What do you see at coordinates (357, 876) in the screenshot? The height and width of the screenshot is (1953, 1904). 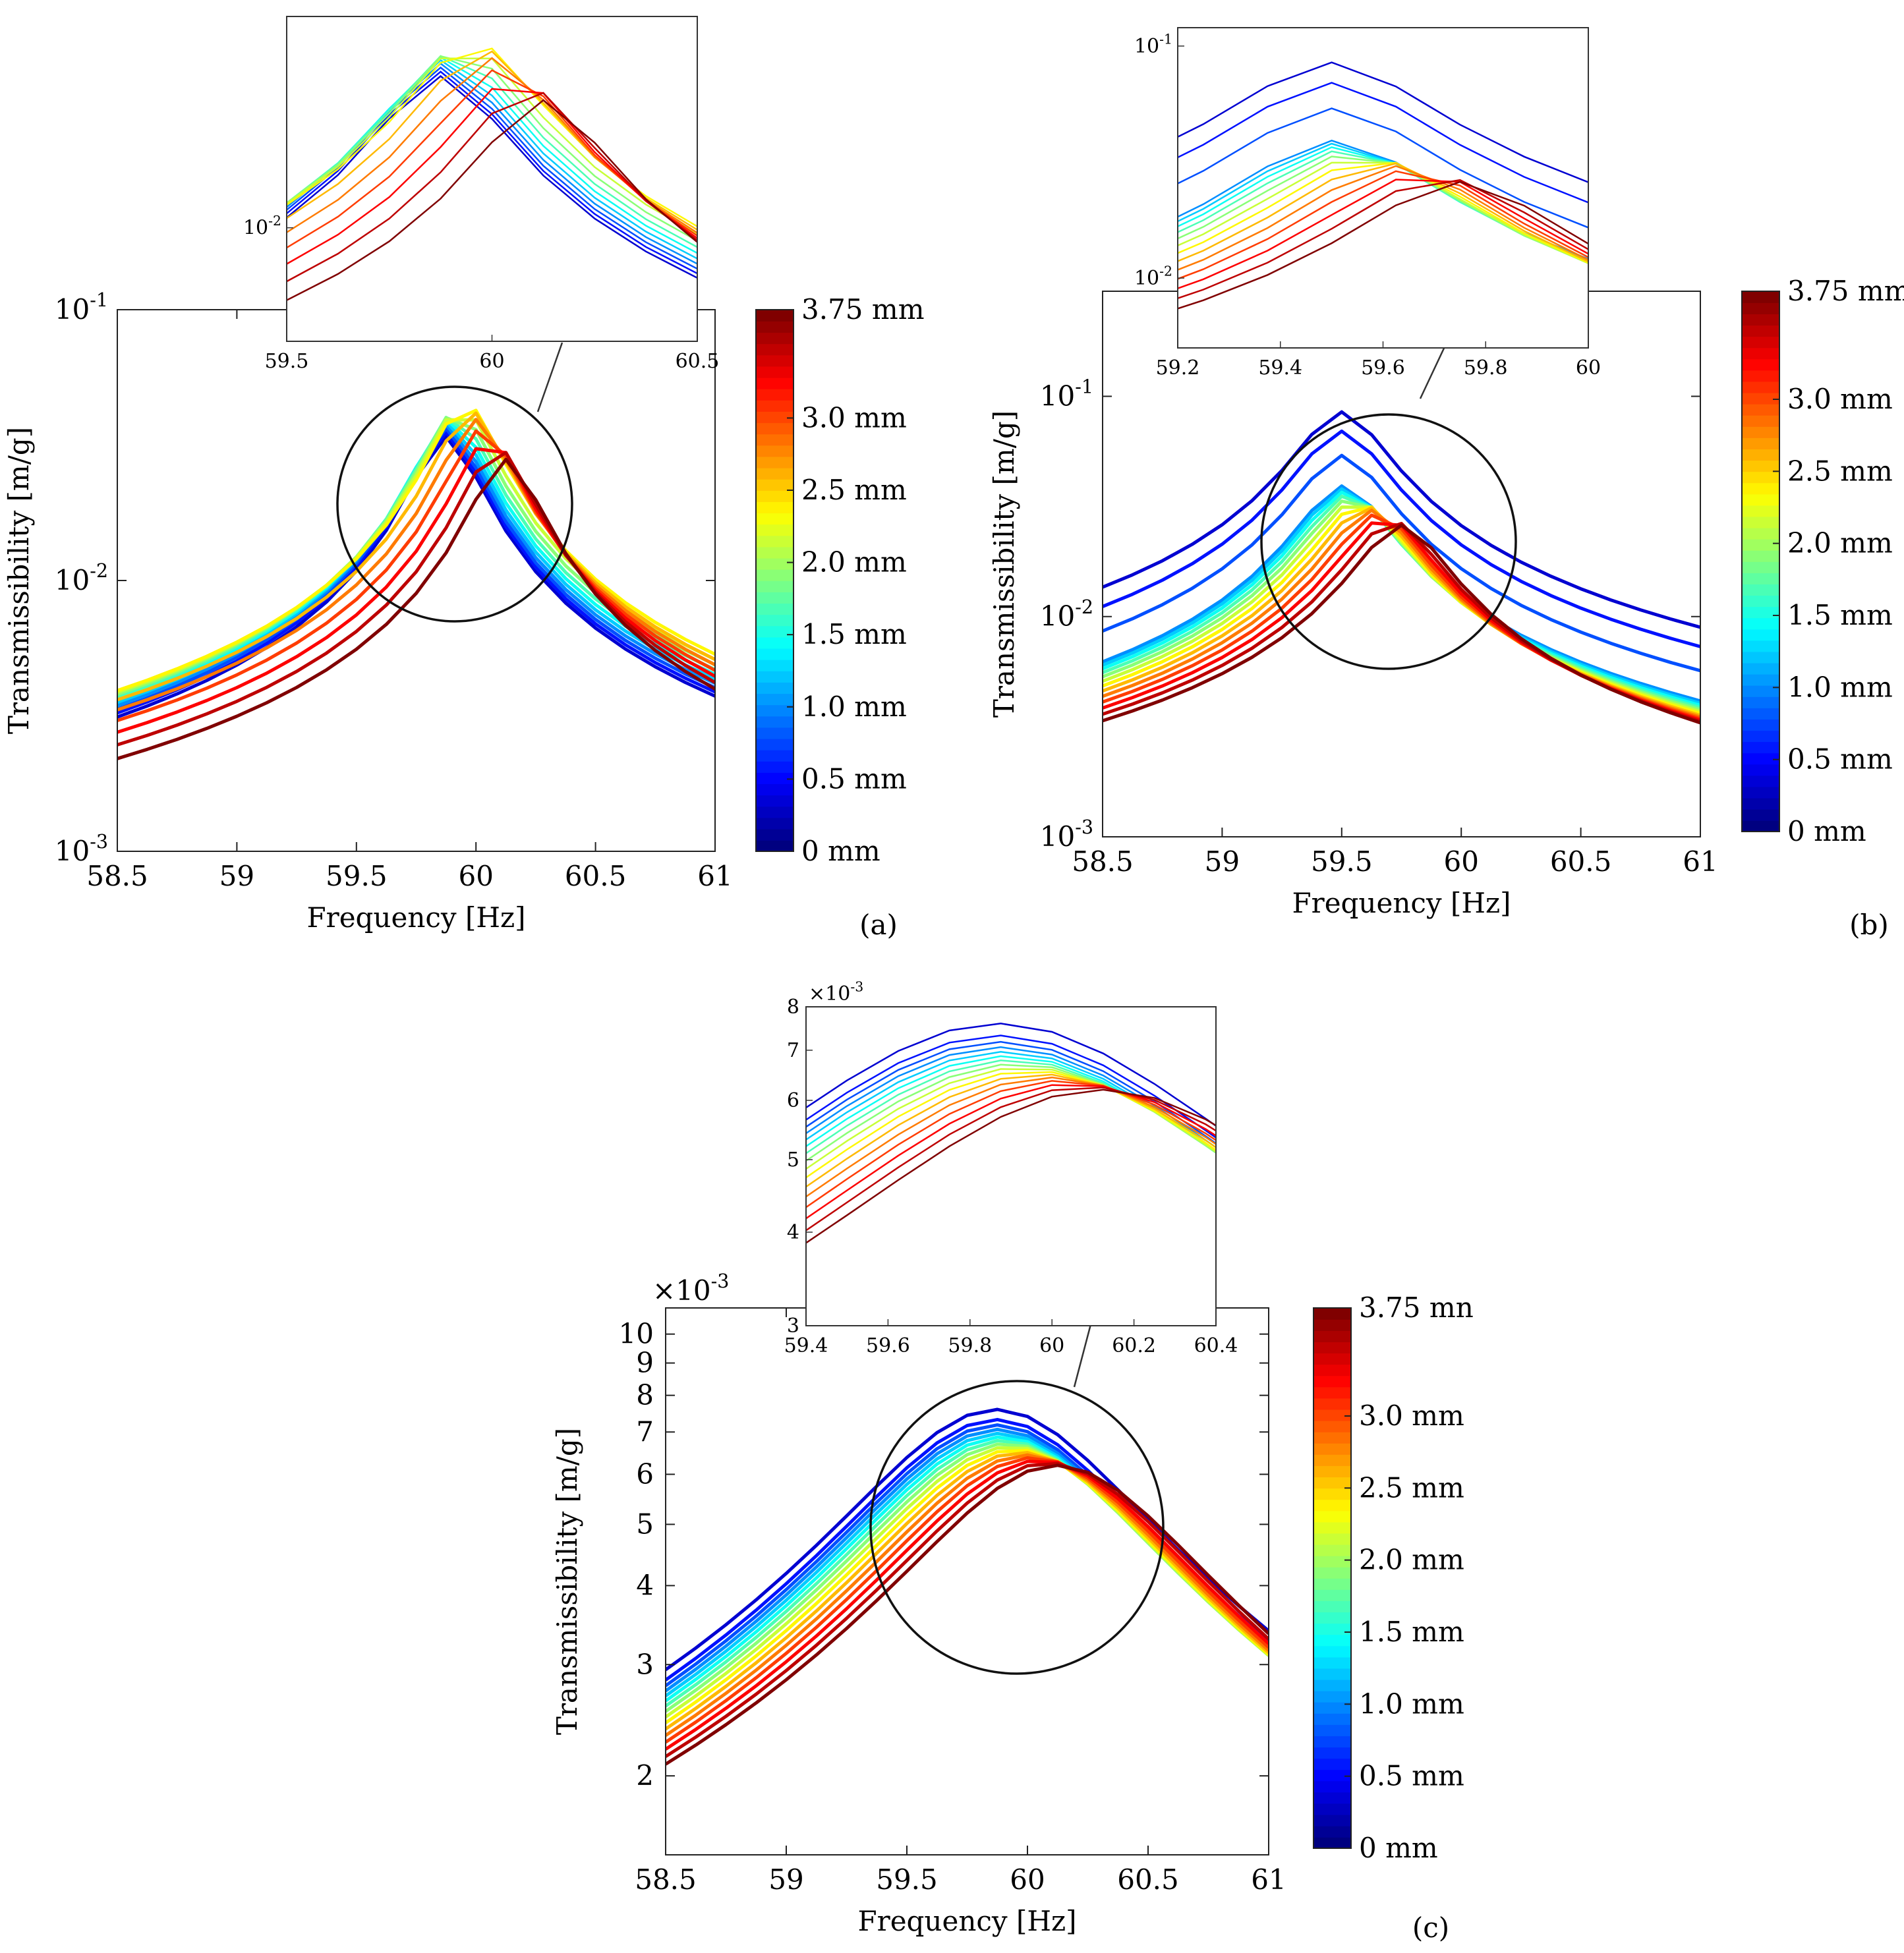 I see `x-tick-label: 59.5` at bounding box center [357, 876].